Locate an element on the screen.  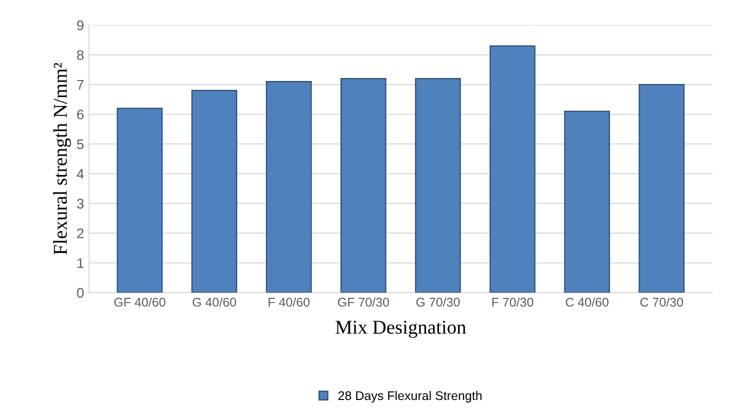
x-tick-label: F 40/60 is located at coordinates (289, 302).